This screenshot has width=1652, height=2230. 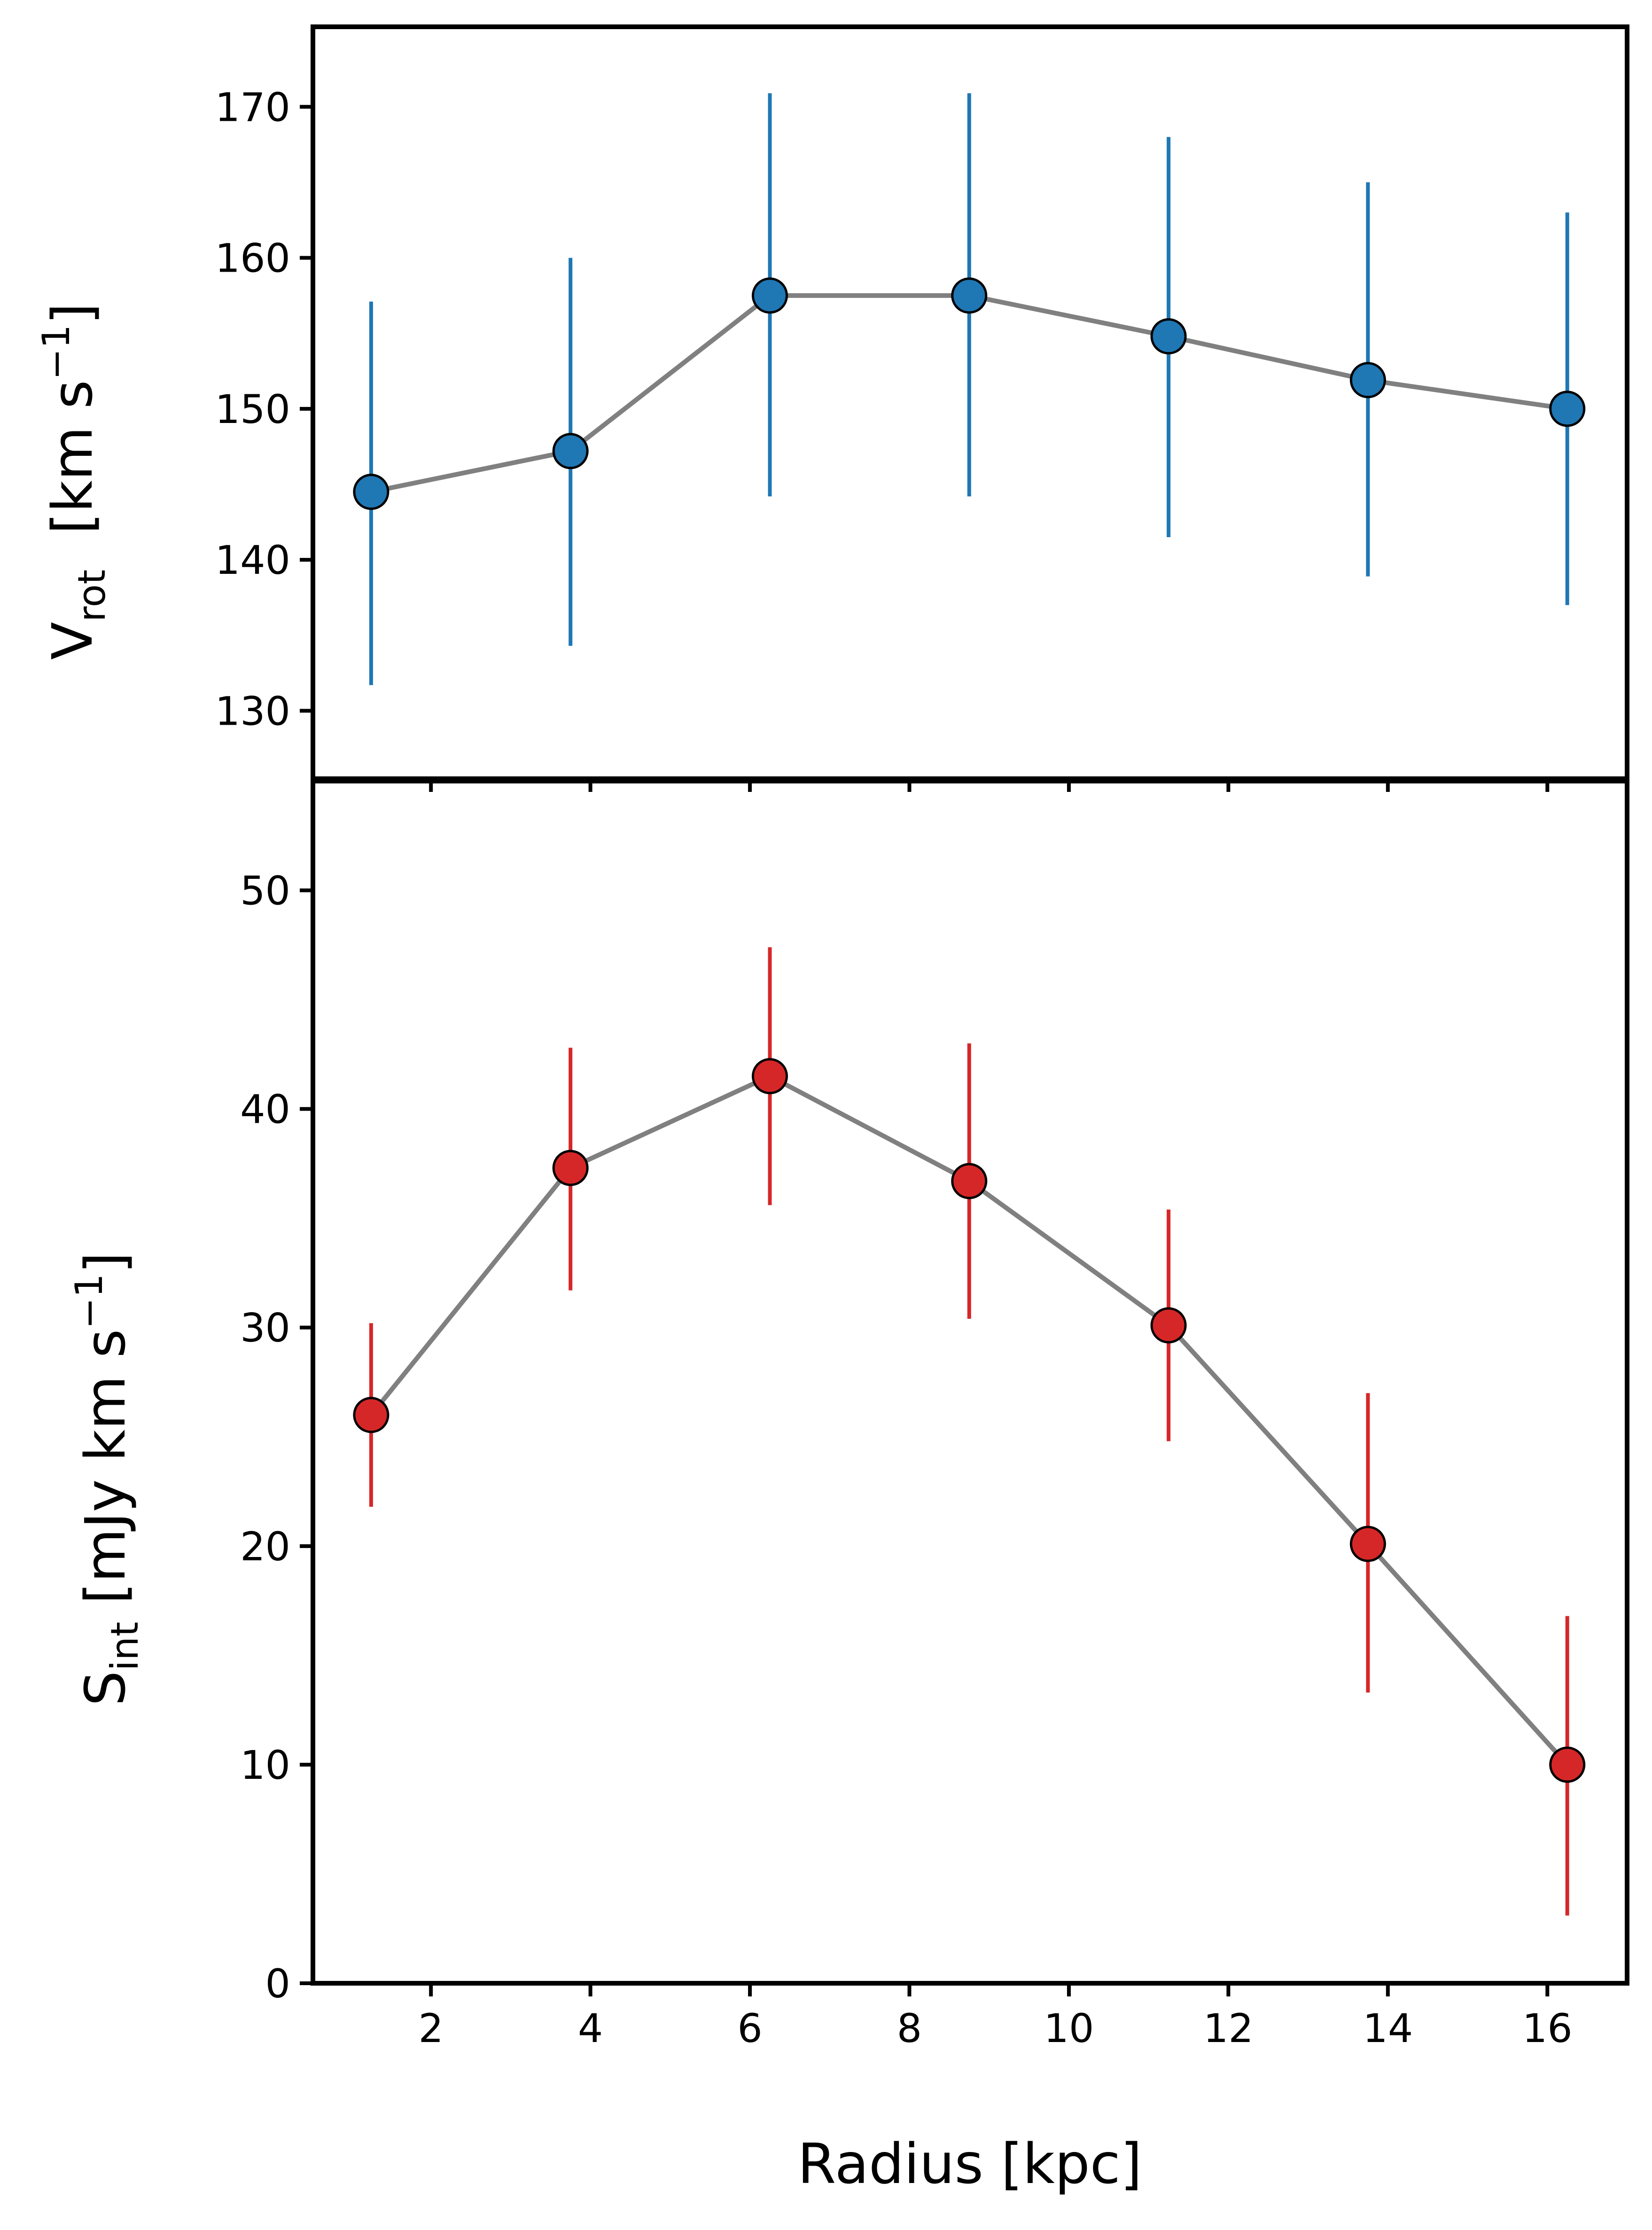 I want to click on x-tick-label: 16, so click(x=1547, y=2028).